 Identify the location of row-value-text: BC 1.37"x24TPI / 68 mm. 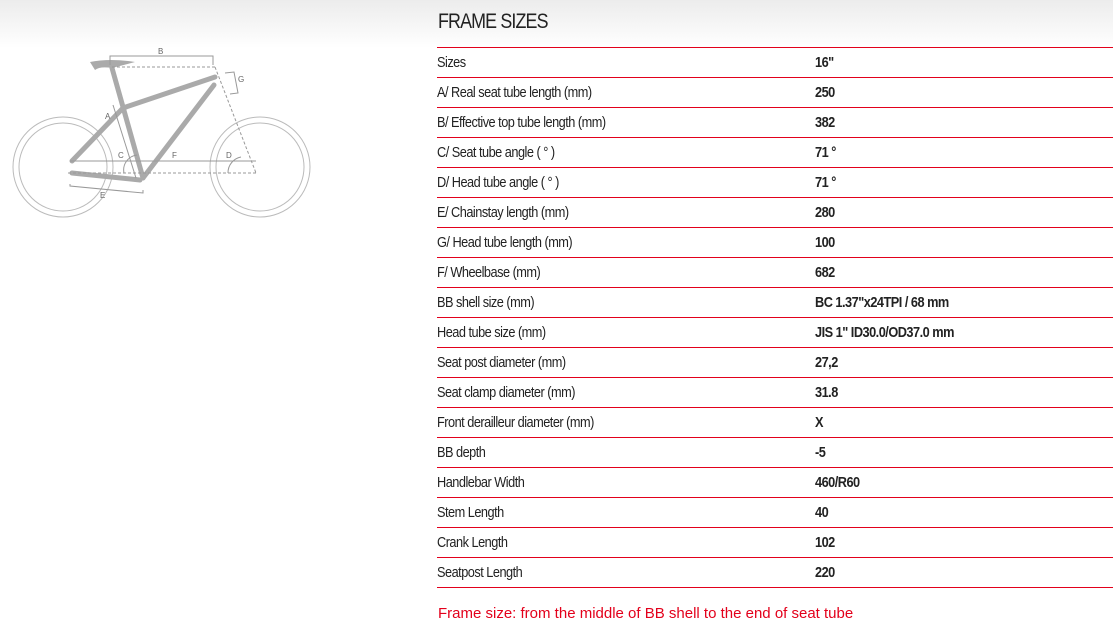
(882, 302).